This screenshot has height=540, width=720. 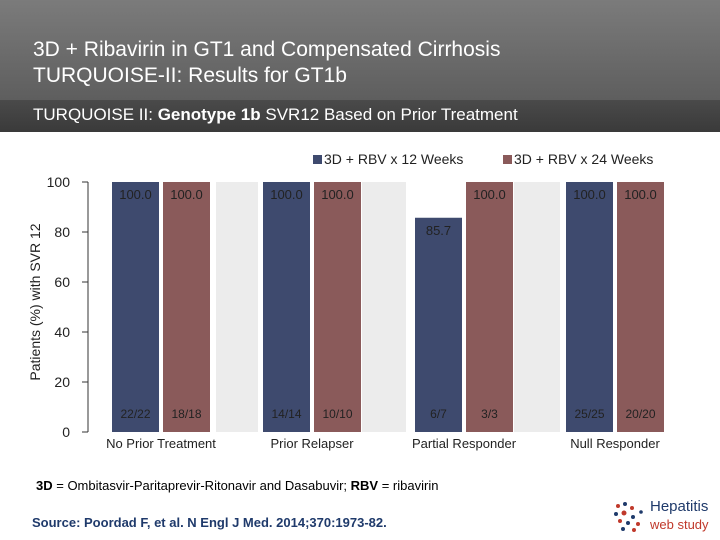 I want to click on y-tick-label: 20, so click(x=62, y=382).